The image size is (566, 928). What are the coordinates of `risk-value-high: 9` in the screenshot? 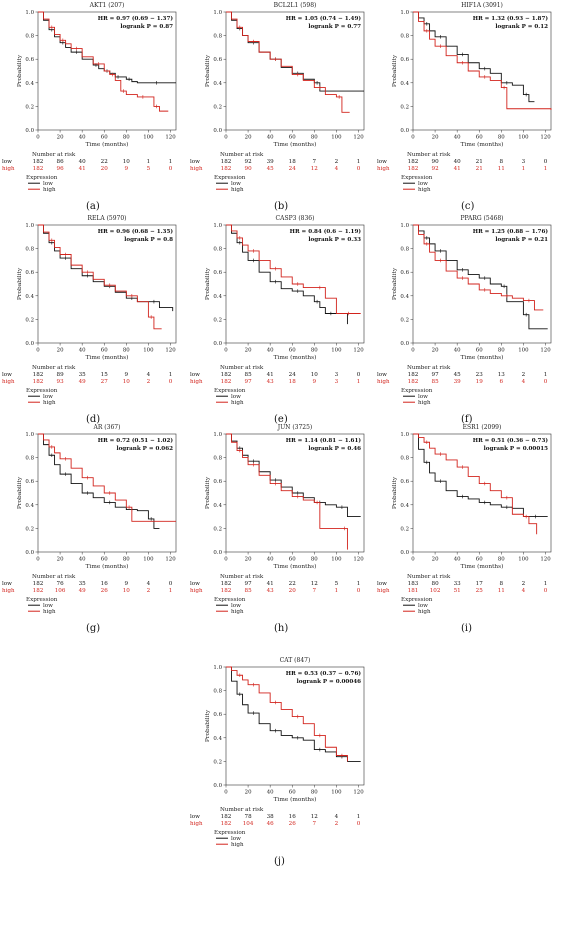 It's located at (127, 169).